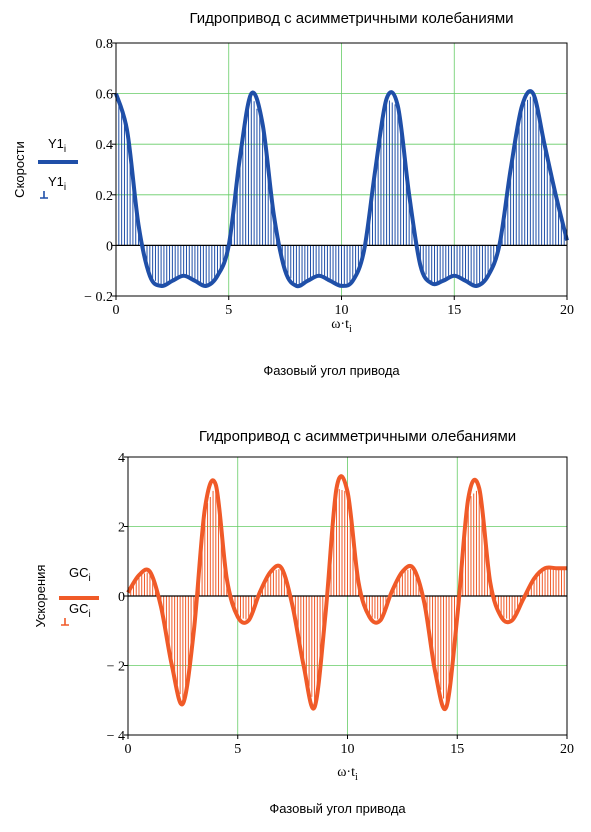 The image size is (591, 832). What do you see at coordinates (44, 195) in the screenshot?
I see `velocity-legend-stem-swatch` at bounding box center [44, 195].